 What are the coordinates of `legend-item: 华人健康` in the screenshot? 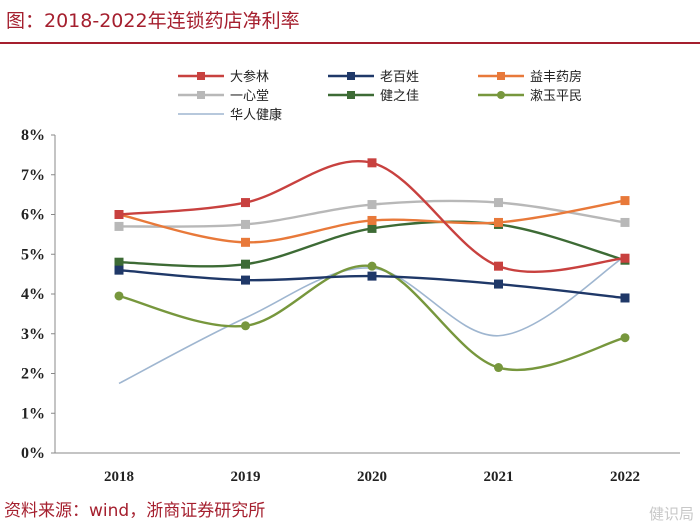 It's located at (230, 115).